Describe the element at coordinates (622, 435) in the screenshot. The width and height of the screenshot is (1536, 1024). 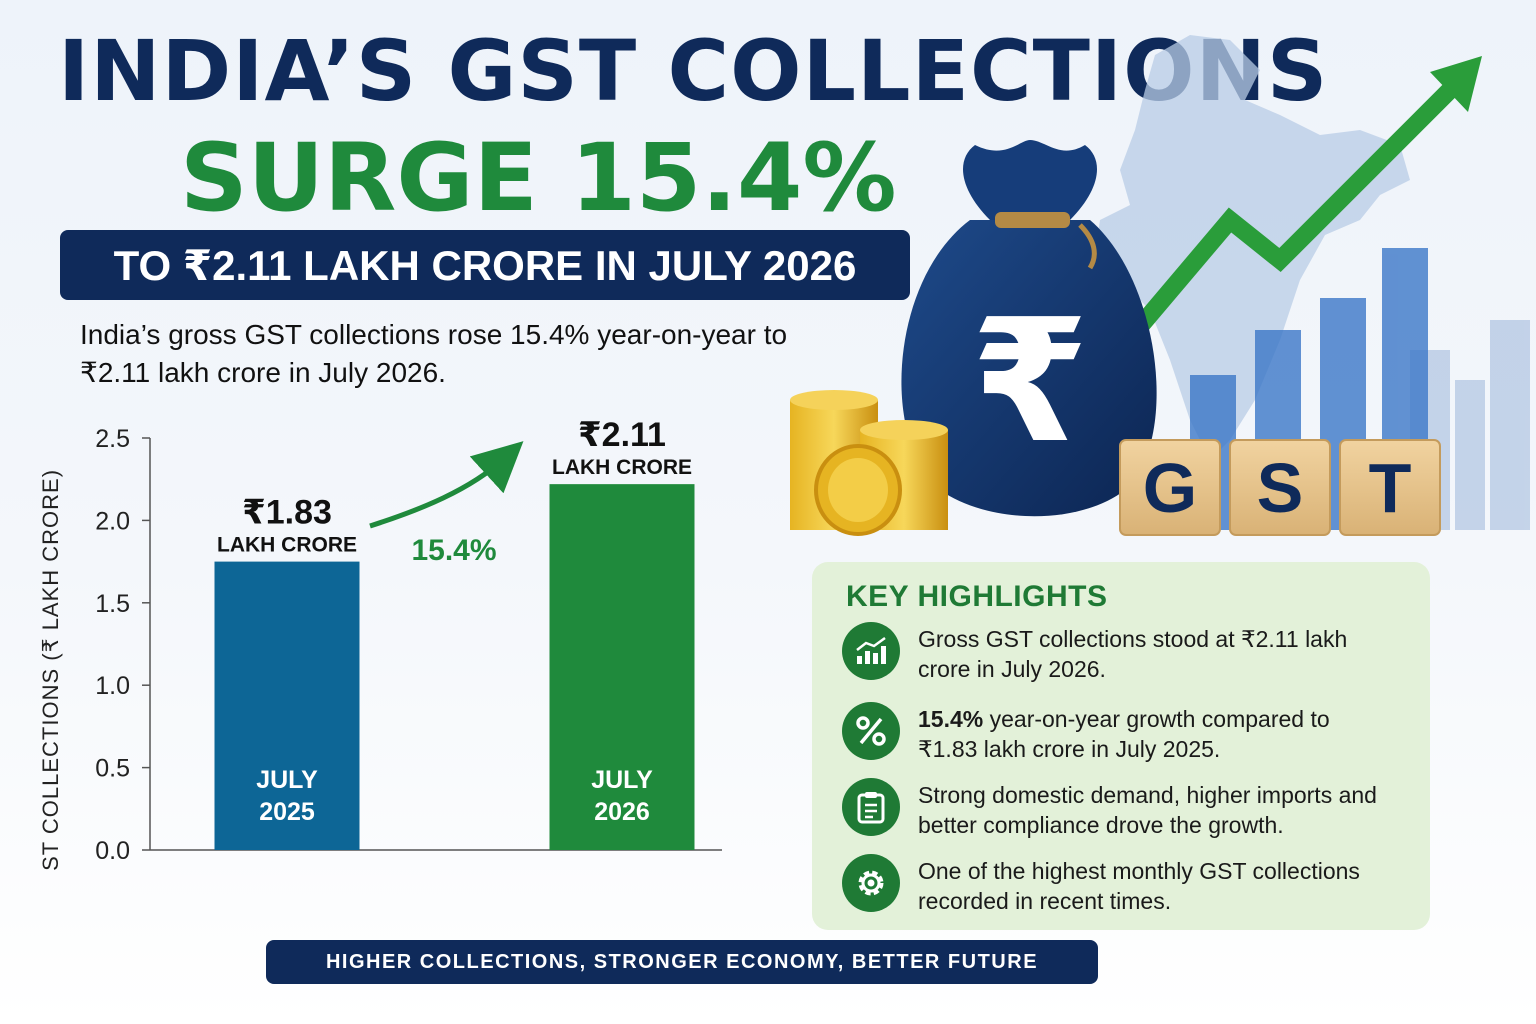
I see `bar-value-label: ₹2.11` at that location.